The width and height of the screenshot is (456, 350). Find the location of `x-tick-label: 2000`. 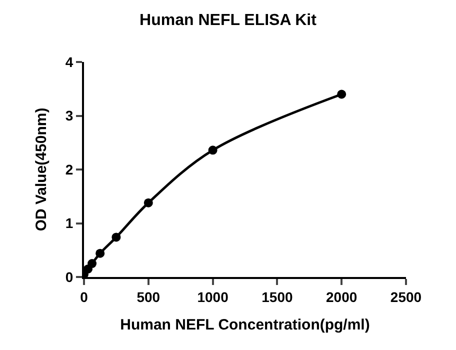

x-tick-label: 2000 is located at coordinates (342, 296).